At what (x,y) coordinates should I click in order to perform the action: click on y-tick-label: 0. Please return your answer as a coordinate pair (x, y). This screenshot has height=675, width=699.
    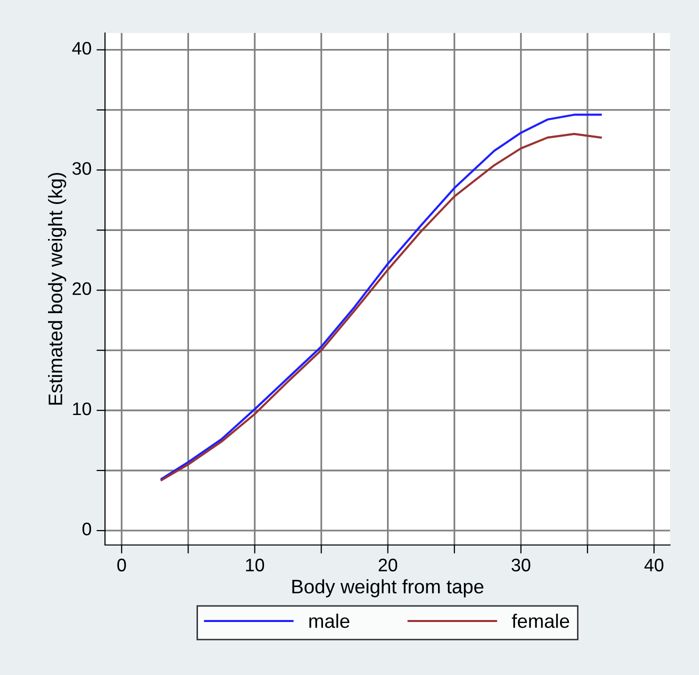
    Looking at the image, I should click on (87, 529).